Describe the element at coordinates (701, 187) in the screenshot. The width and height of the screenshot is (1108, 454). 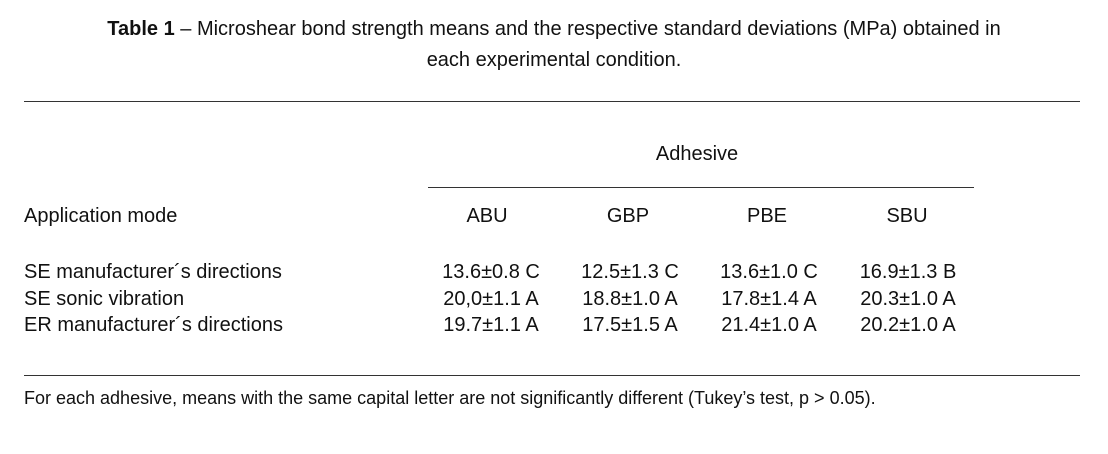
I see `group-header-rule` at that location.